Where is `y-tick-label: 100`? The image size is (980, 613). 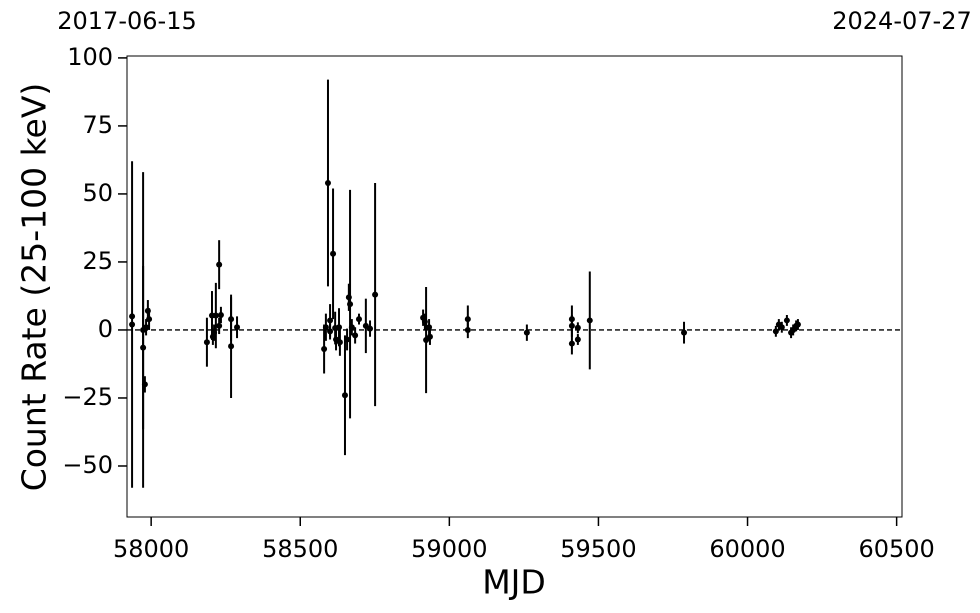 y-tick-label: 100 is located at coordinates (90, 57).